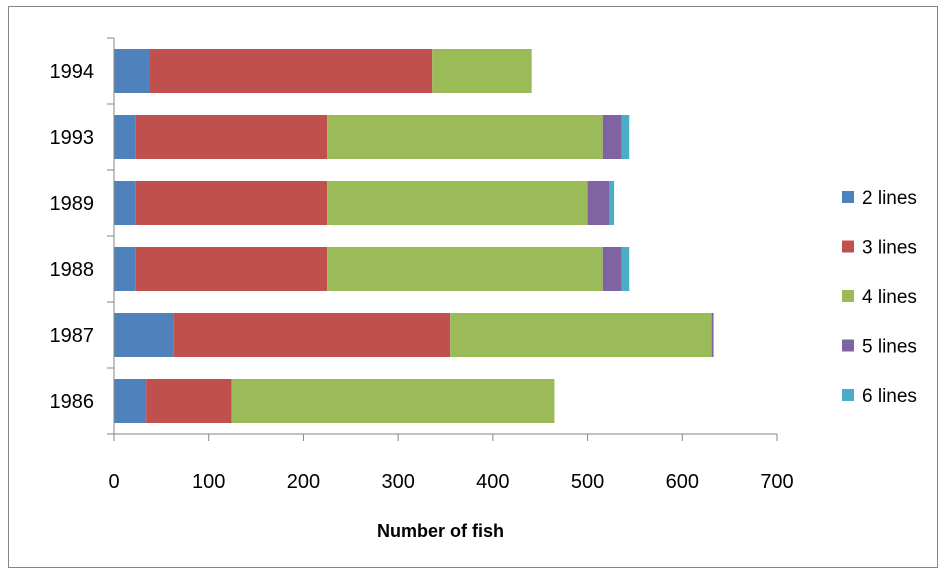 This screenshot has height=574, width=946. I want to click on x-tick-label: 700, so click(776, 482).